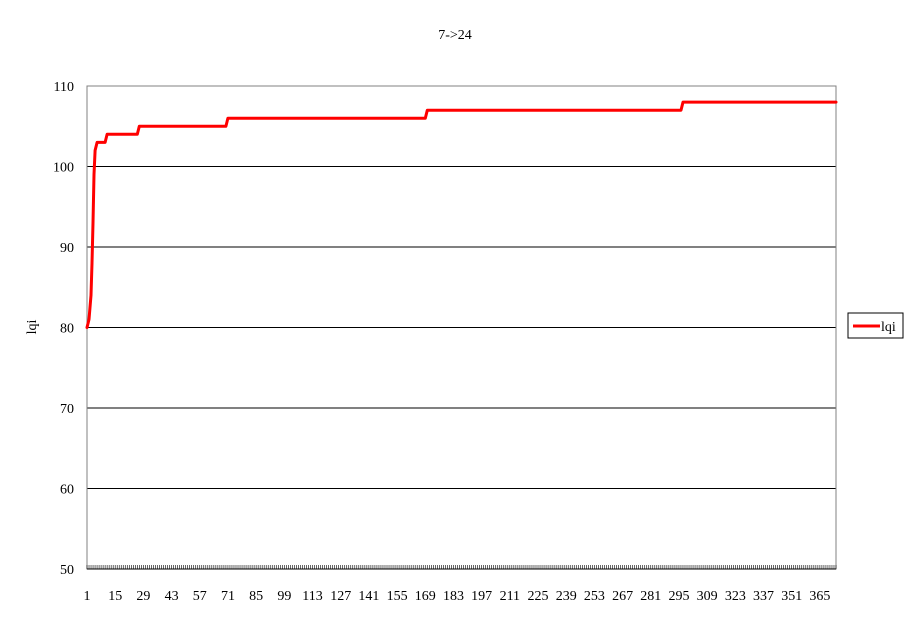 Image resolution: width=911 pixels, height=623 pixels. I want to click on x-tick-label: 85, so click(256, 596).